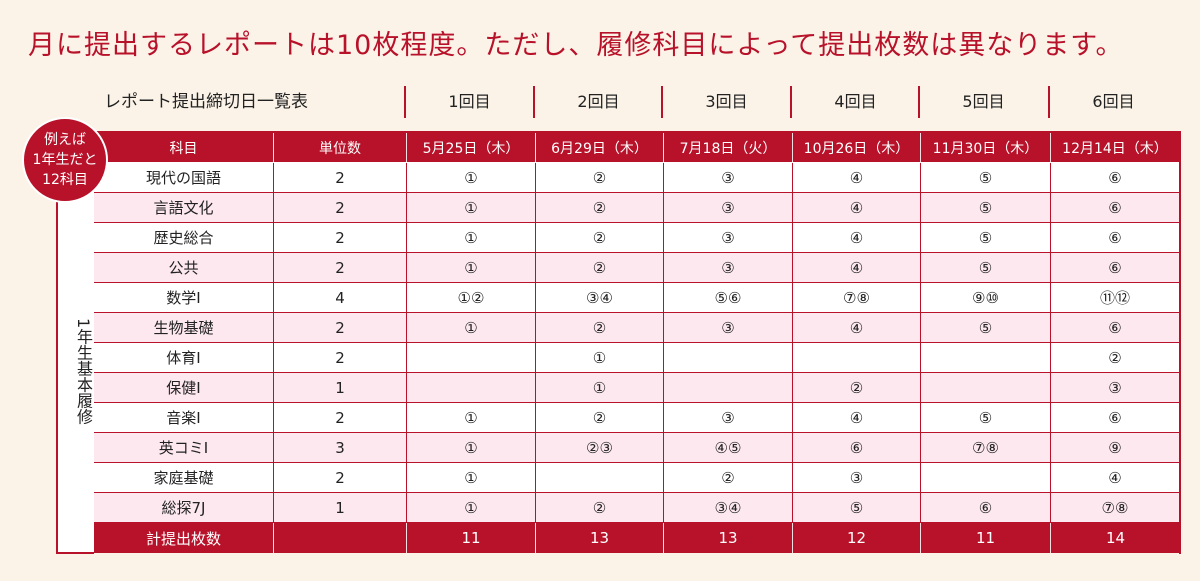 This screenshot has width=1200, height=581. Describe the element at coordinates (184, 448) in the screenshot. I see `table-cell-subject: 英コミⅠ` at that location.